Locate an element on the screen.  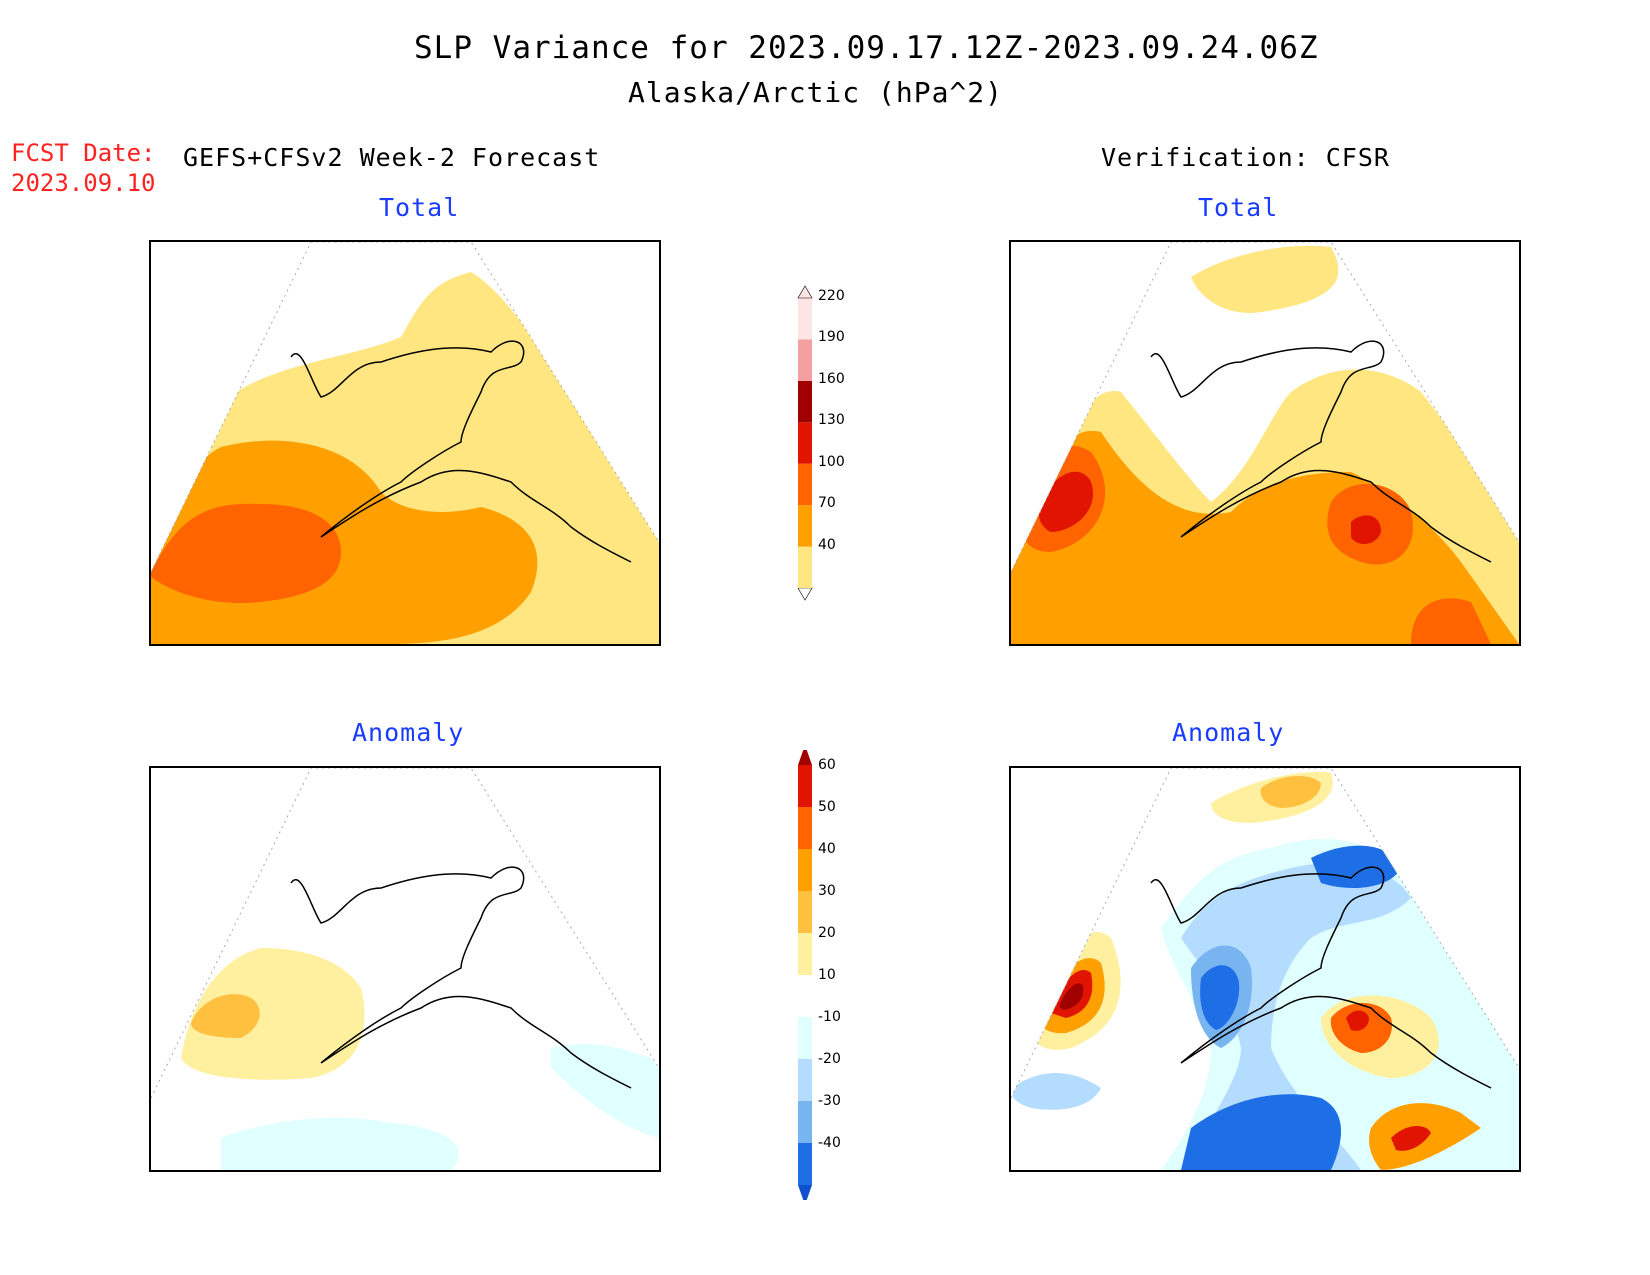
total-colorbar-tick-label: 160 is located at coordinates (831, 378).